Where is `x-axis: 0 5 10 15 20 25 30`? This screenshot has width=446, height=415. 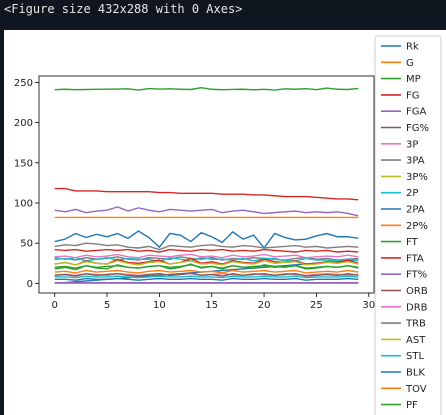
x-axis: 0 5 10 15 20 25 30 is located at coordinates (213, 302).